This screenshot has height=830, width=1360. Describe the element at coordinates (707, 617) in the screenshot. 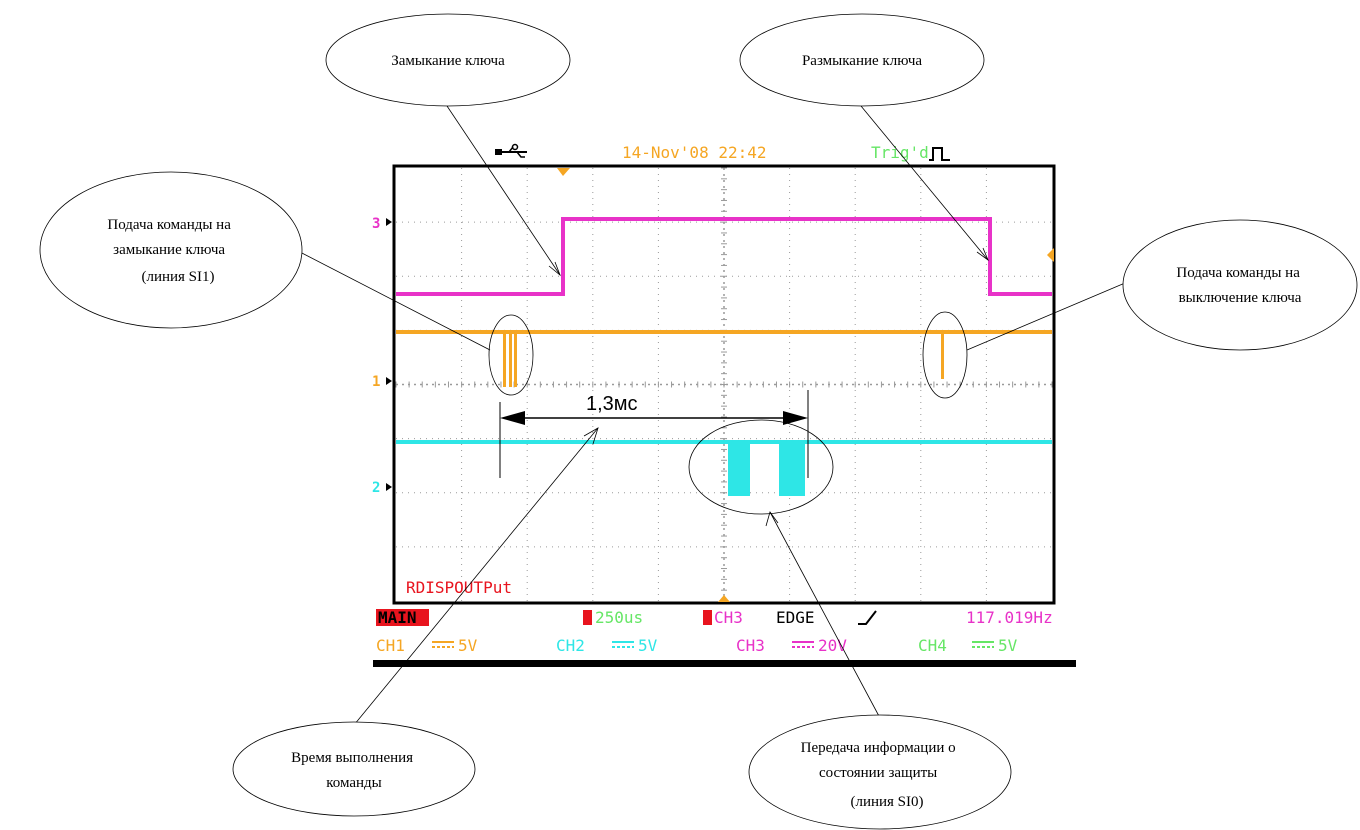

I see `trigger-icon` at that location.